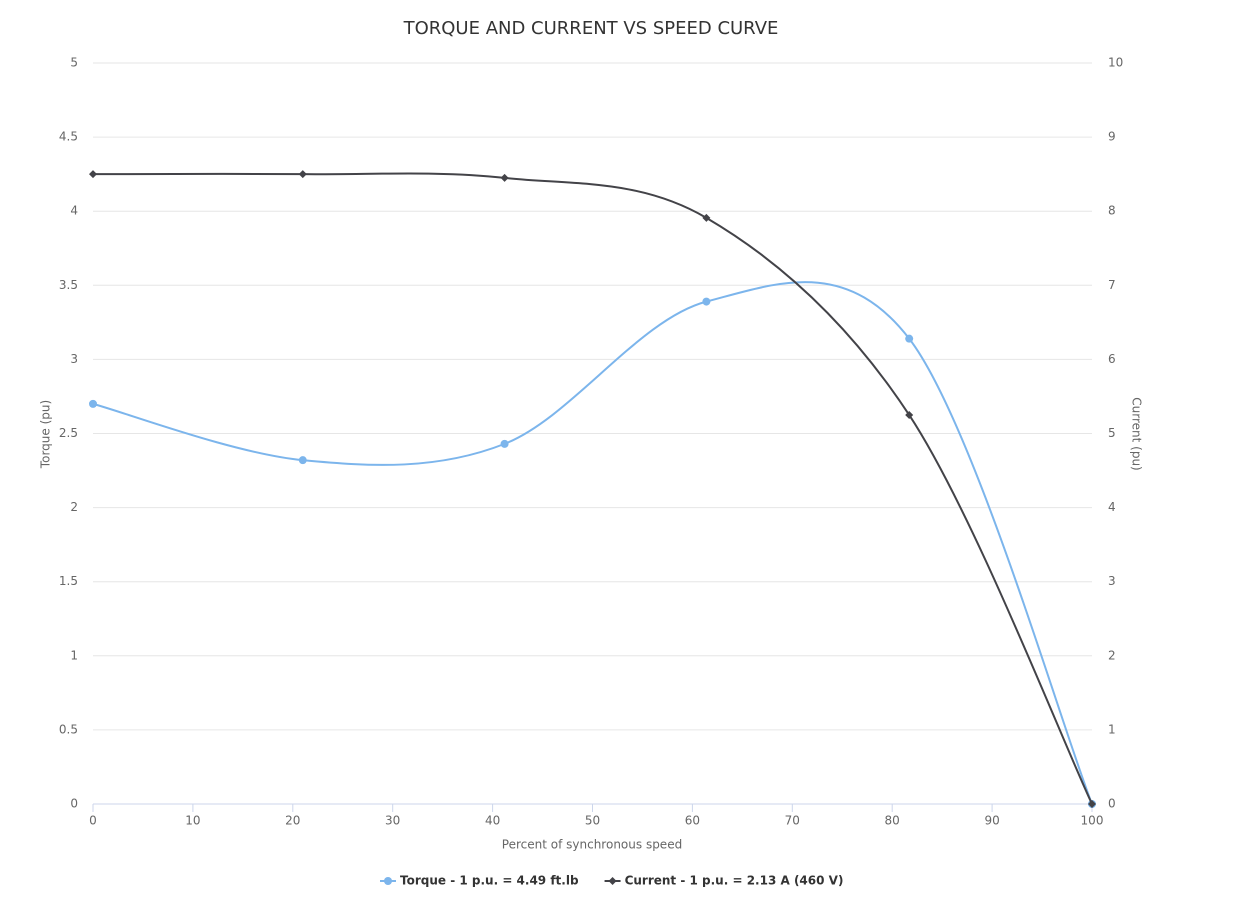  Describe the element at coordinates (1092, 821) in the screenshot. I see `x-tick-label: 100` at that location.